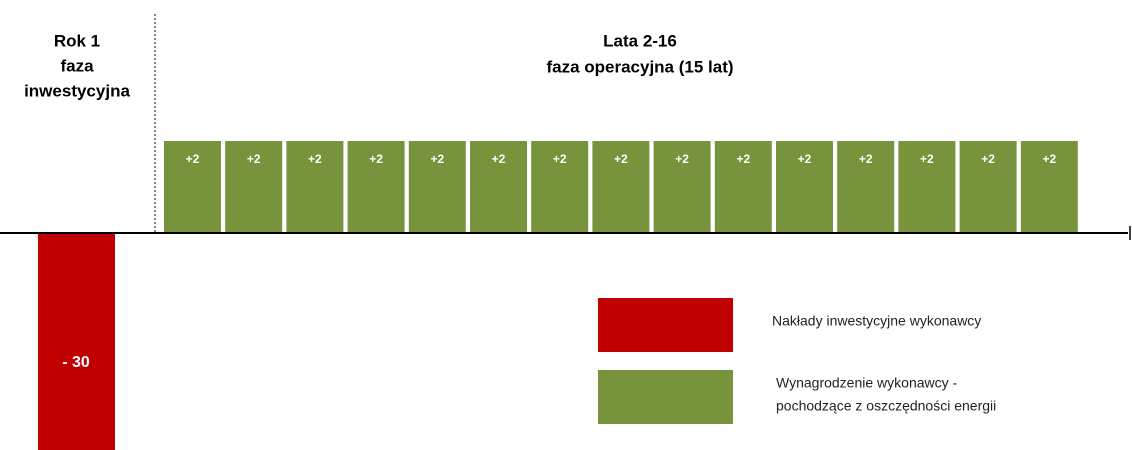 The image size is (1132, 450). Describe the element at coordinates (876, 321) in the screenshot. I see `legend-label: Nakłady inwestycyjne wykonawcy` at that location.